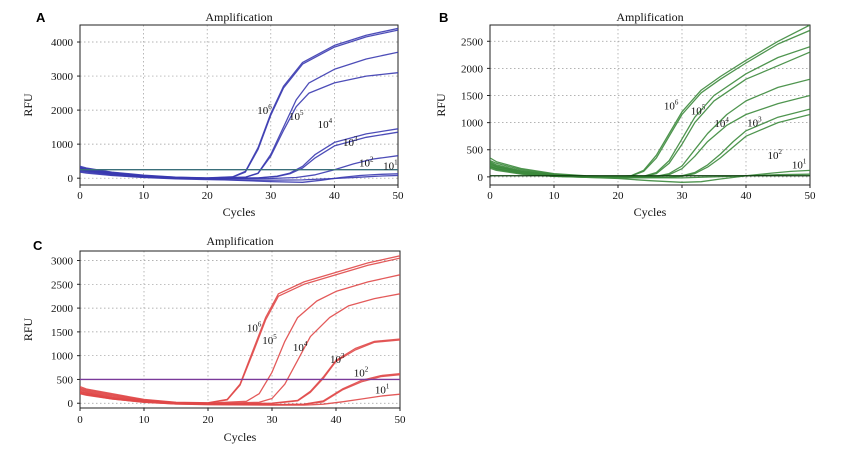 This screenshot has width=855, height=449. Describe the element at coordinates (41, 17) in the screenshot. I see `panel-letter: A` at that location.